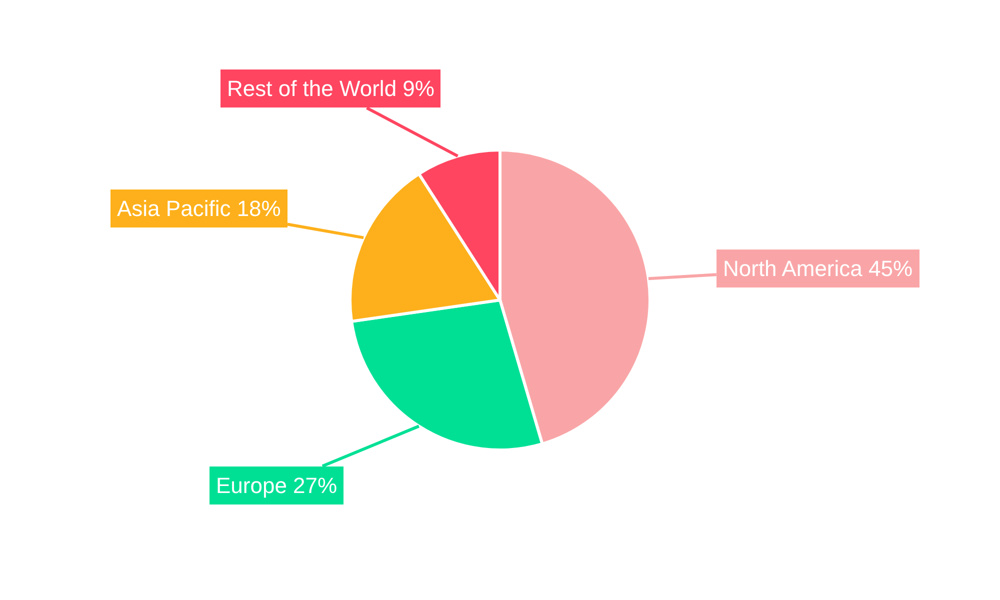 This screenshot has width=1000, height=600. Describe the element at coordinates (199, 208) in the screenshot. I see `slice-label: Asia Pacific 18%` at that location.